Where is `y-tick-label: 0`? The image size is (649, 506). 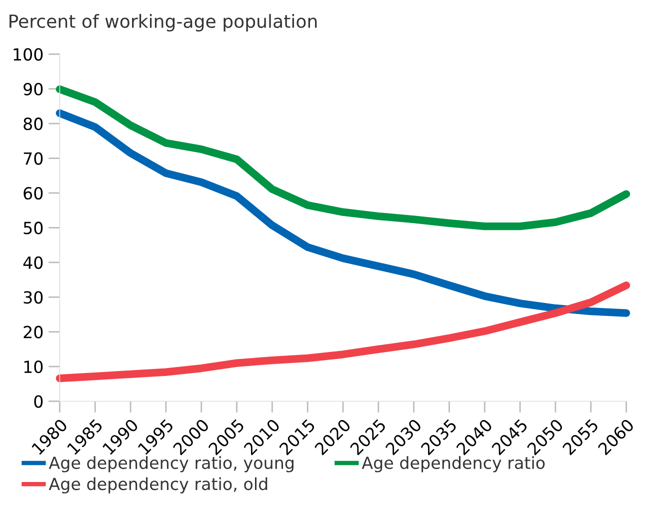
y-tick-label: 0 is located at coordinates (38, 401).